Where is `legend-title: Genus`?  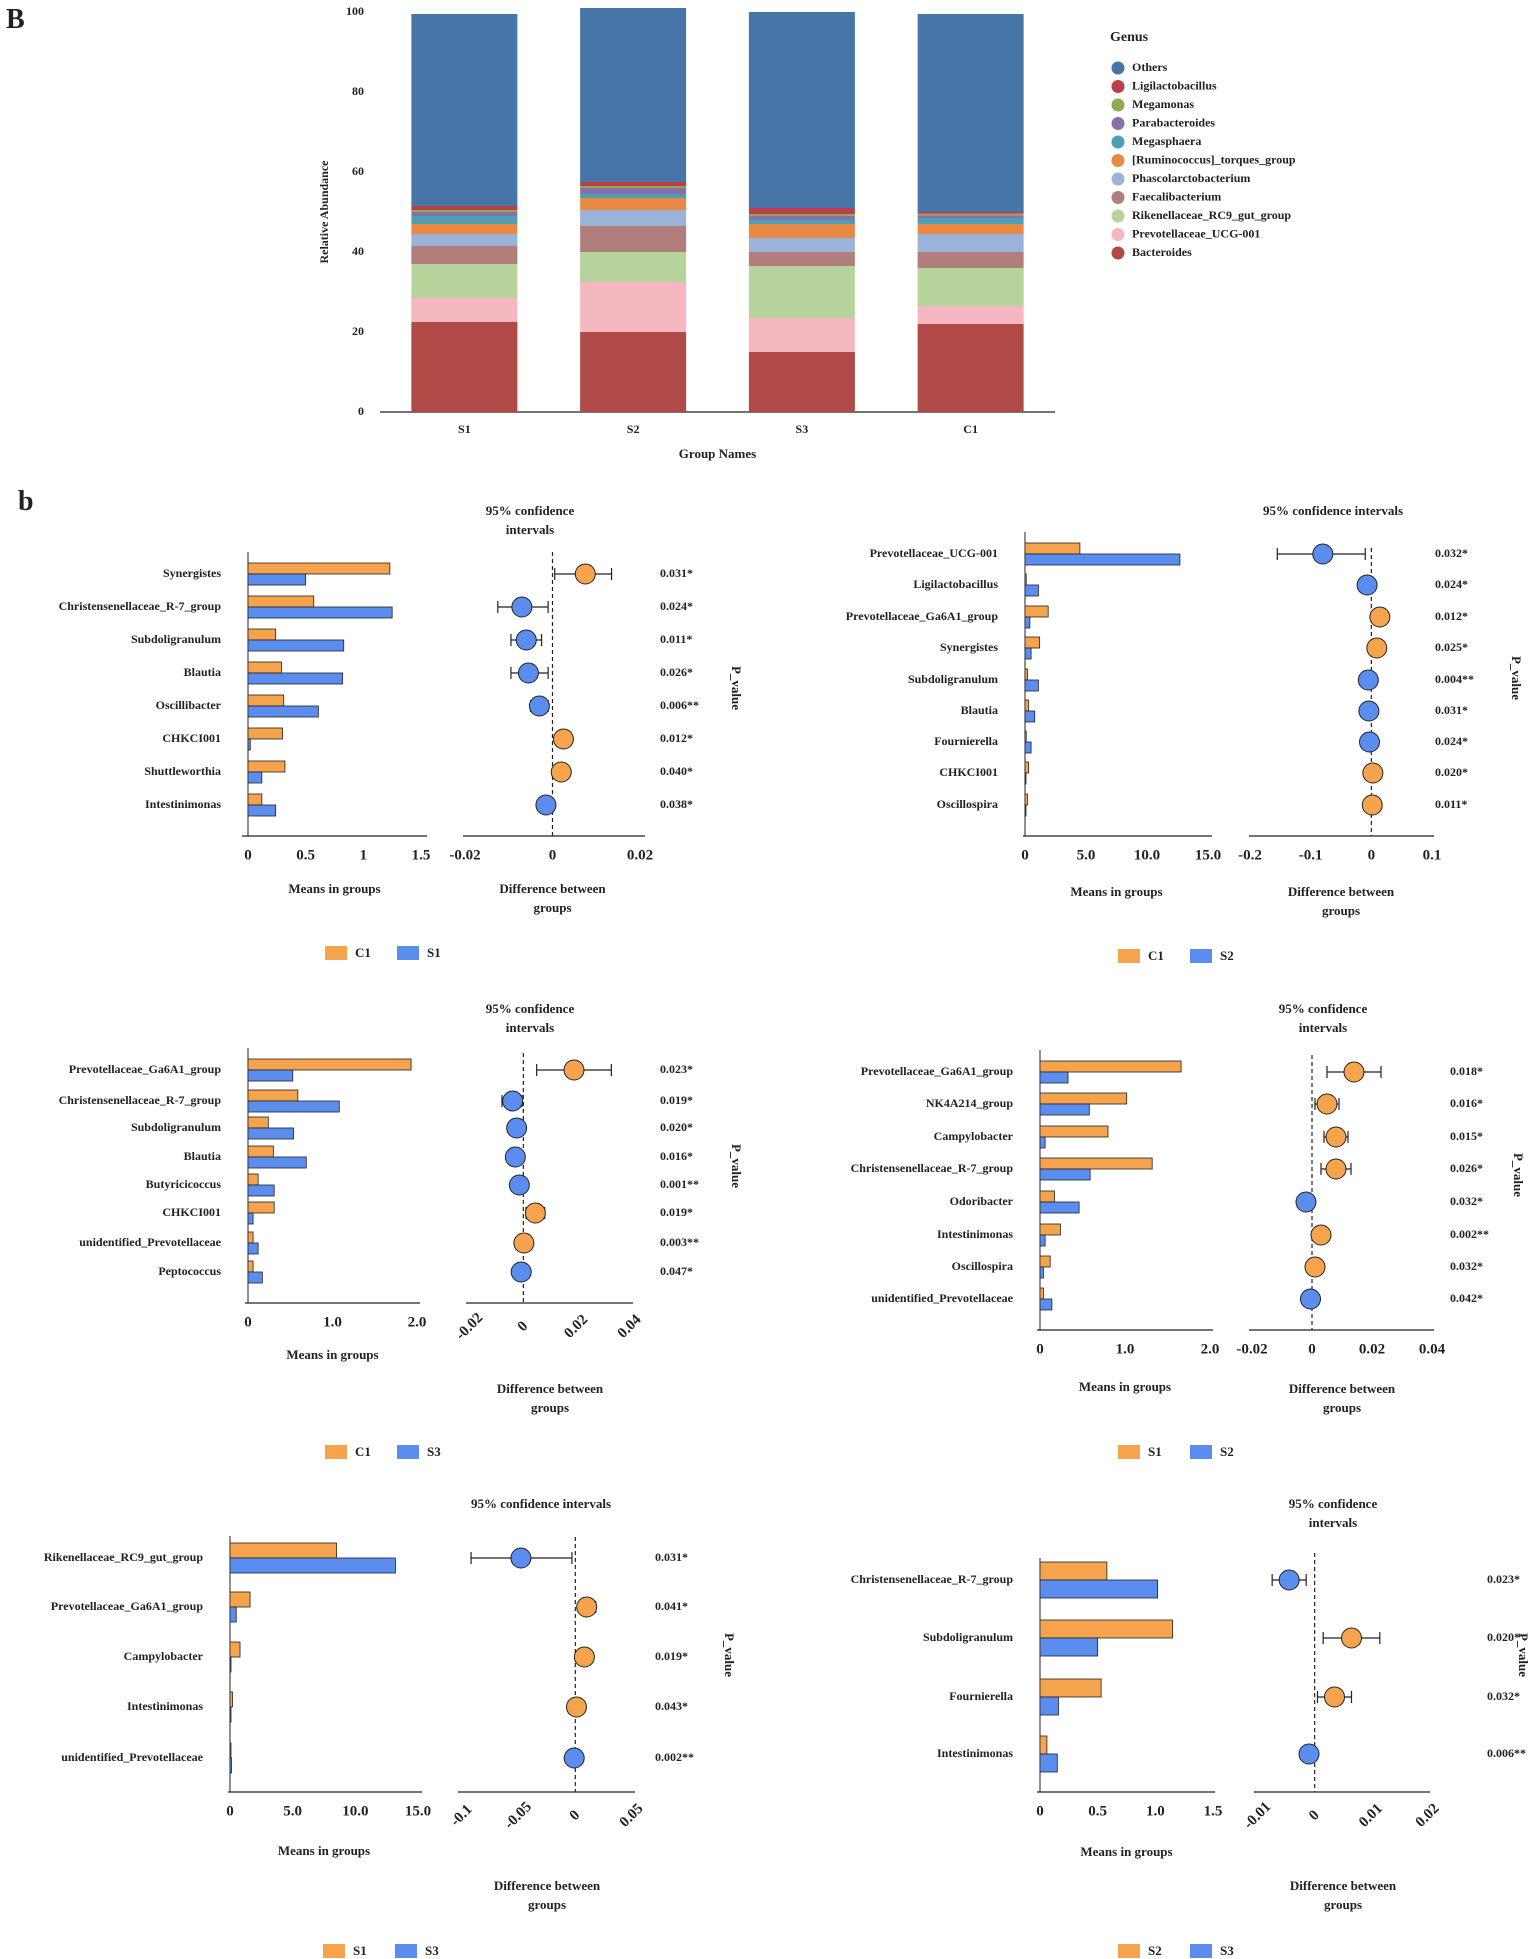 legend-title: Genus is located at coordinates (1129, 37).